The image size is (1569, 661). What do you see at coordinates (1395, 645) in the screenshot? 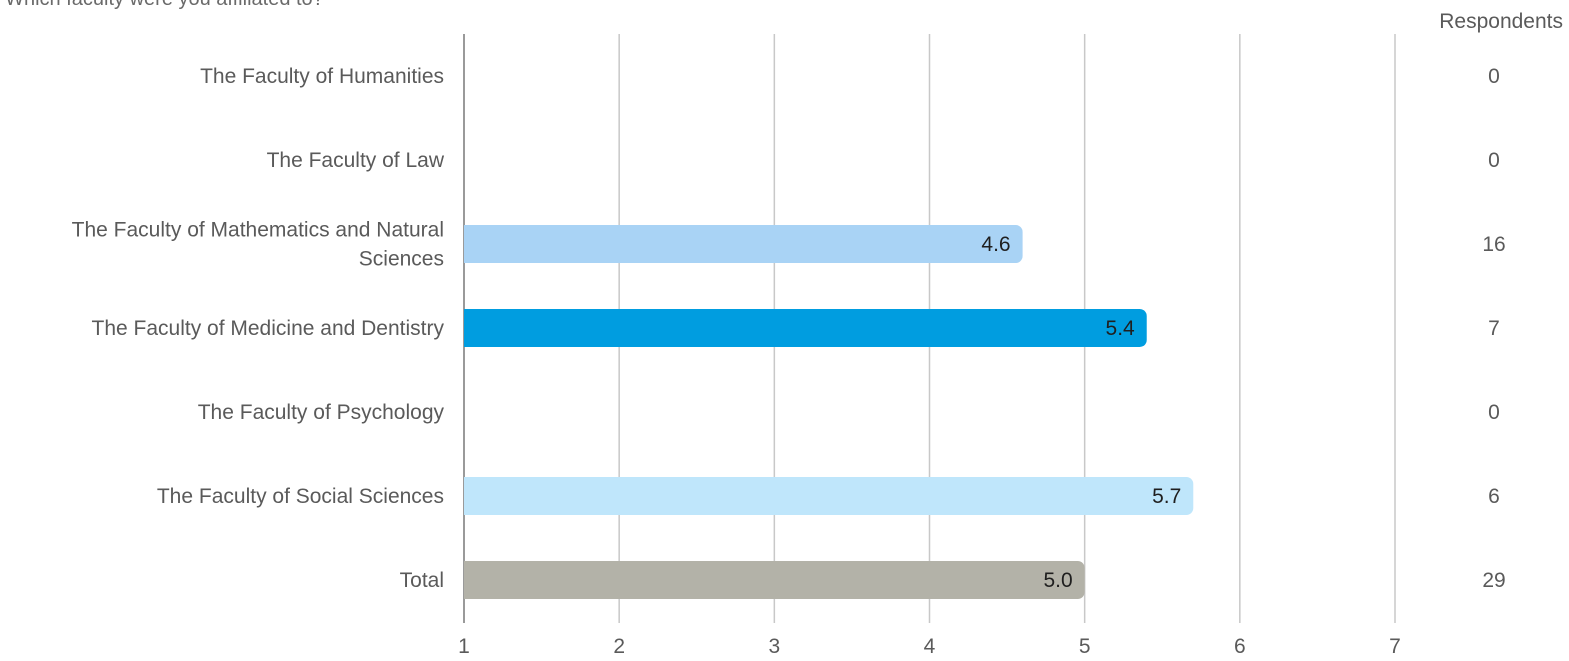
I see `x-tick-label: 7` at bounding box center [1395, 645].